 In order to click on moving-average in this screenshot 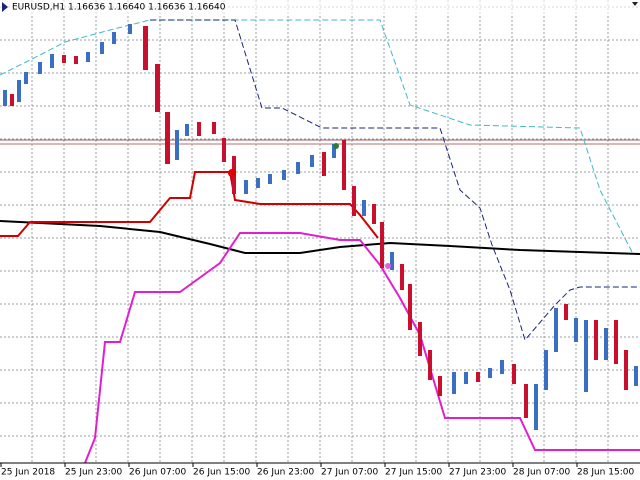, I will do `click(320, 237)`.